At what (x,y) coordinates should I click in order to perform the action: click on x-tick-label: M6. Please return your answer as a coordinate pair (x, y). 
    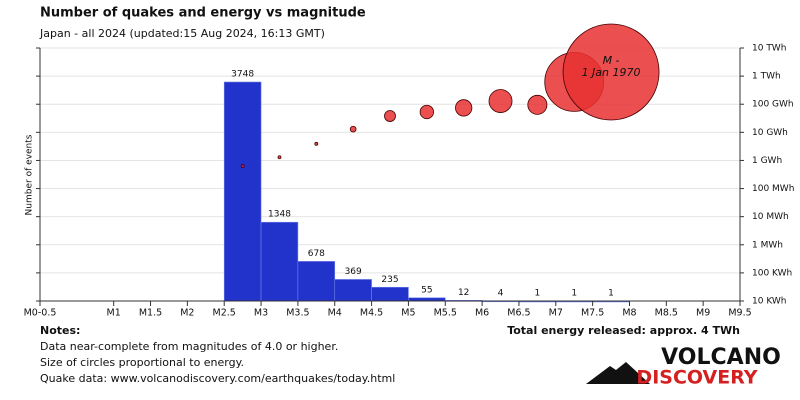
    Looking at the image, I should click on (482, 313).